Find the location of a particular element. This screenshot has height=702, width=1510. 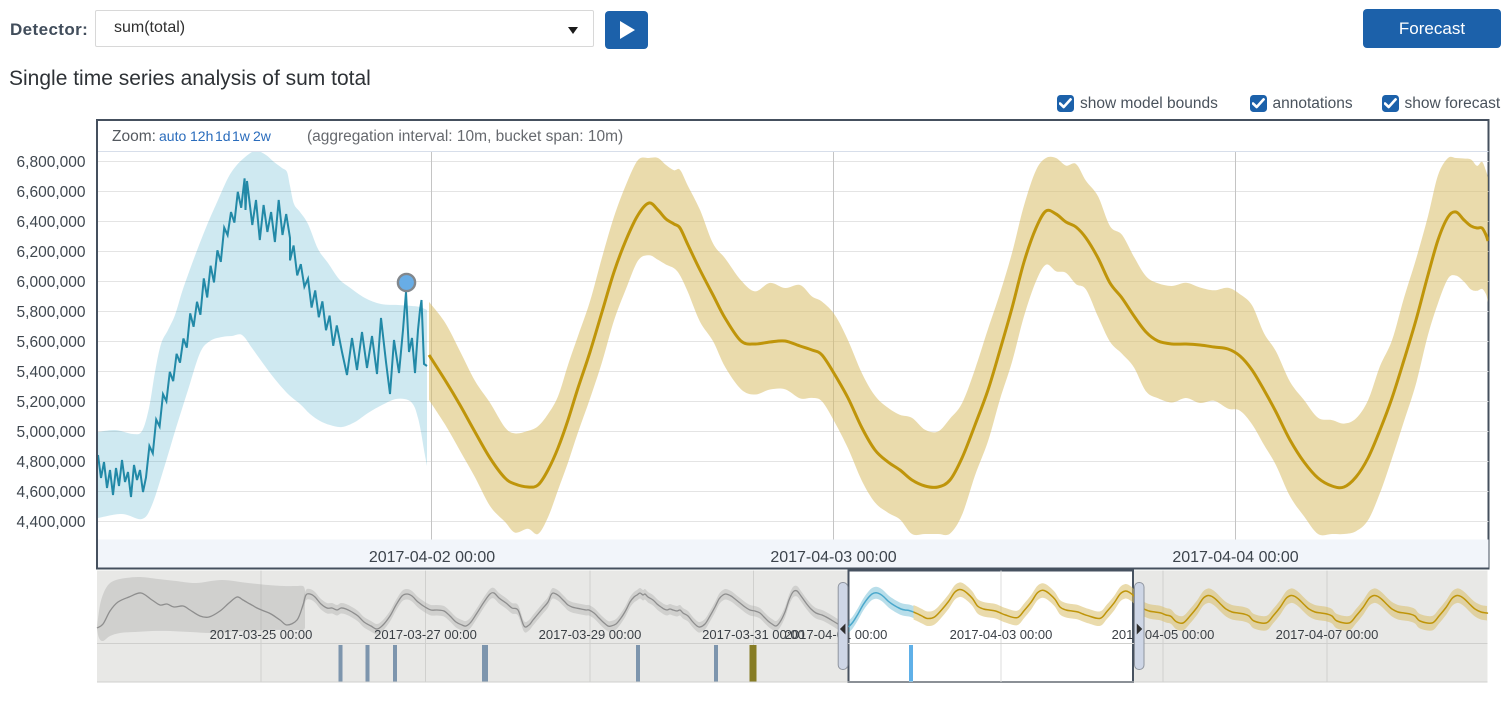

svg-text: 4,800,000 is located at coordinates (51, 462).